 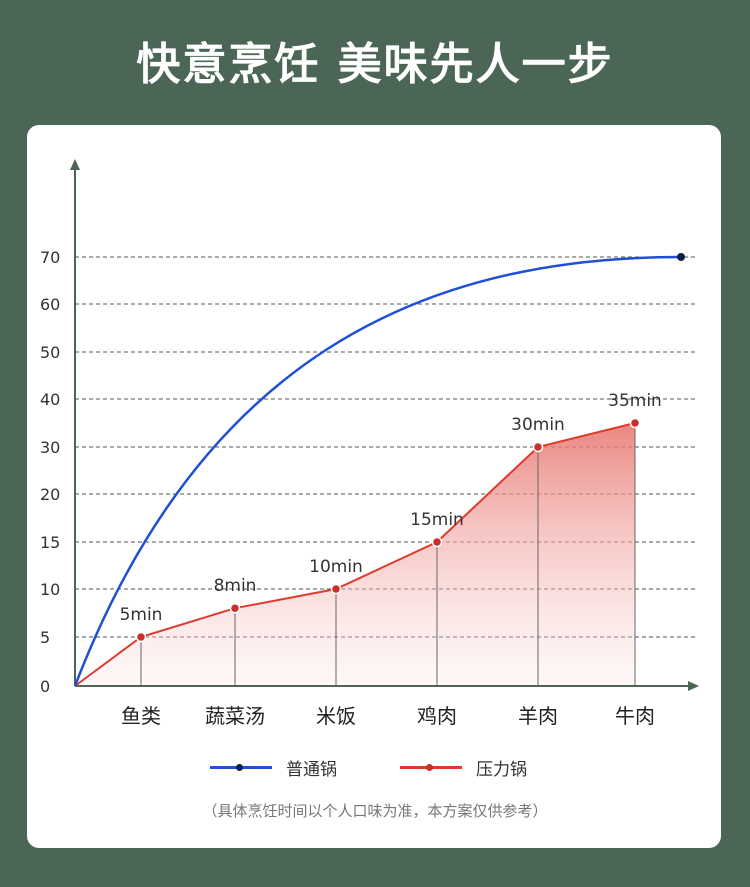 What do you see at coordinates (50, 399) in the screenshot?
I see `y-tick-label: 40` at bounding box center [50, 399].